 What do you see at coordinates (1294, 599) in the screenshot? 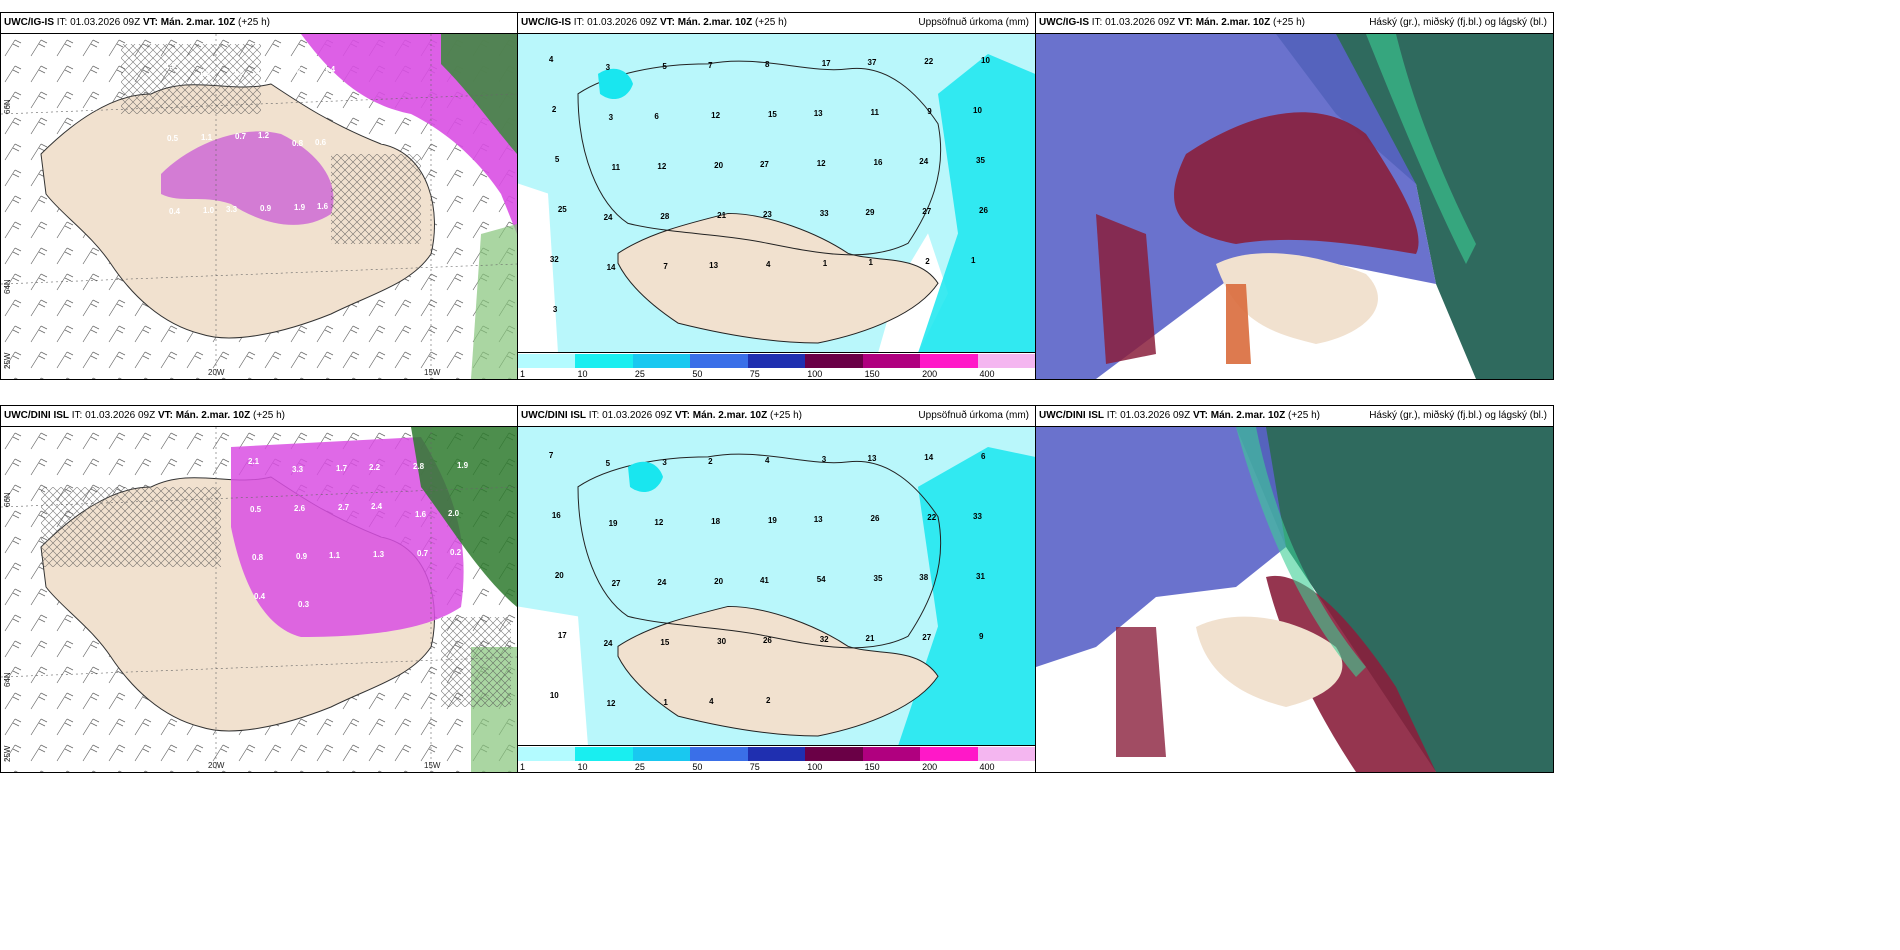
I see `cloud-map` at bounding box center [1294, 599].